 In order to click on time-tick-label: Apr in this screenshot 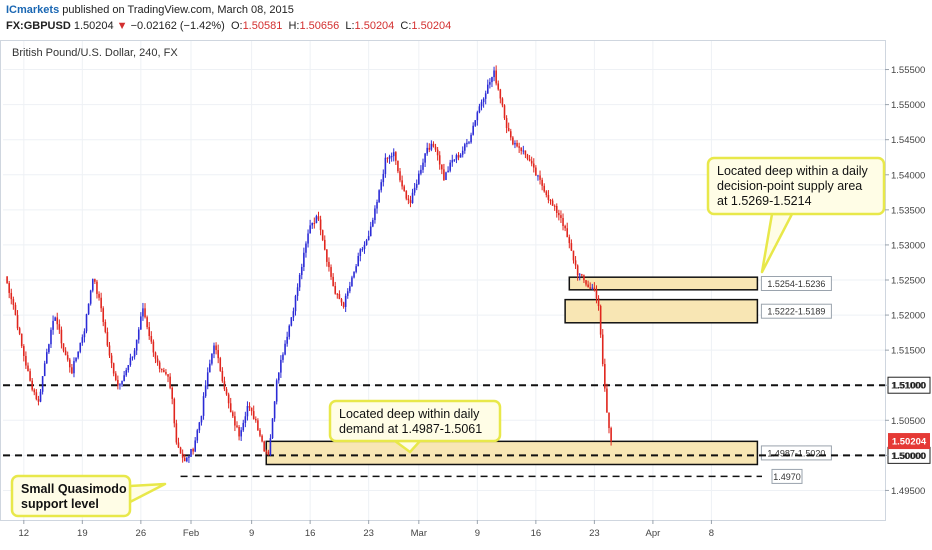, I will do `click(653, 533)`.